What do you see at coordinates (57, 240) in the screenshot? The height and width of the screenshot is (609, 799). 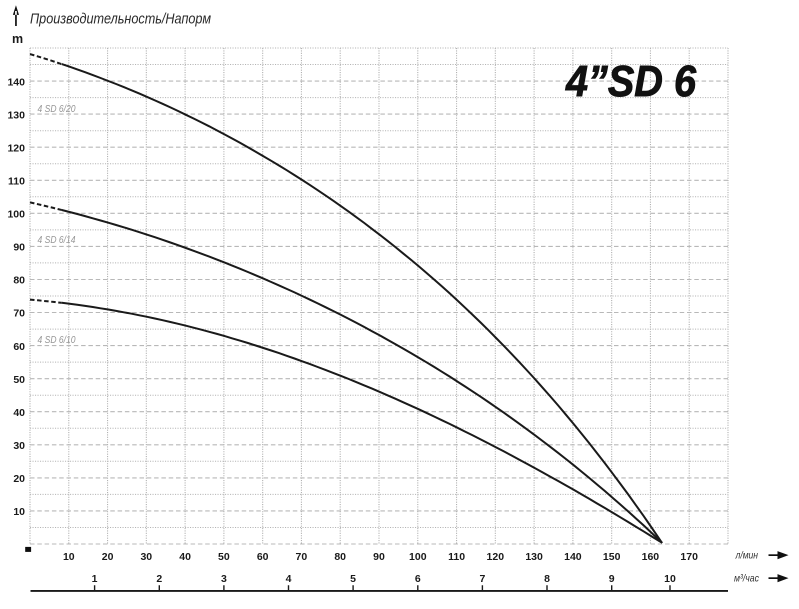 I see `svg-text: 4 SD 6/14` at bounding box center [57, 240].